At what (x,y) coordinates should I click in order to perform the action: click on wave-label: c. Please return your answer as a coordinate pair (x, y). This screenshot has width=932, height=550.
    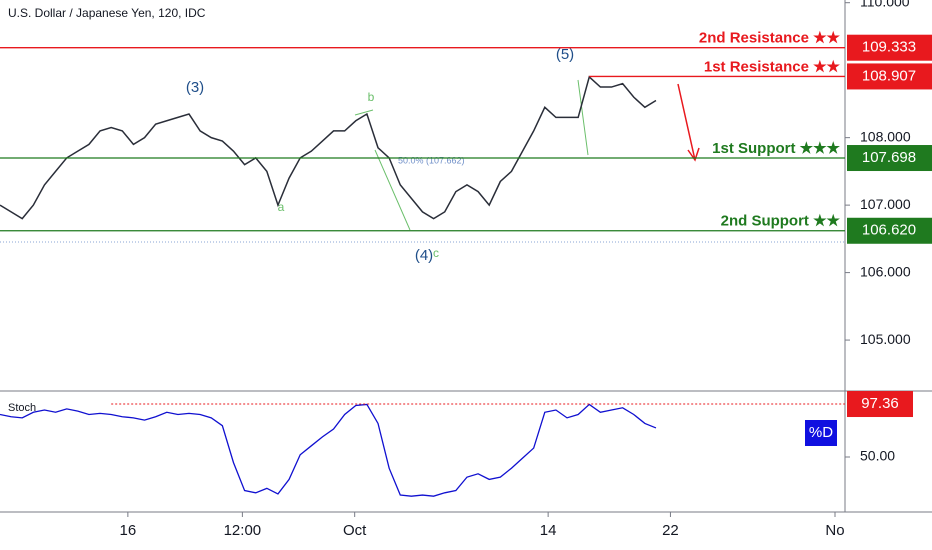
    Looking at the image, I should click on (436, 253).